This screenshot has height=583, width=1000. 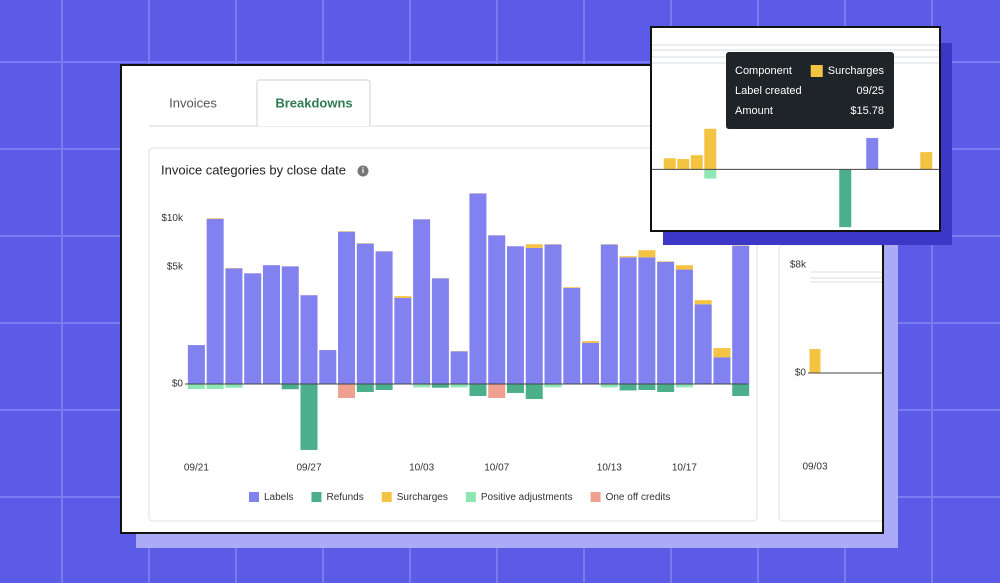 What do you see at coordinates (816, 71) in the screenshot?
I see `tooltip-swatch` at bounding box center [816, 71].